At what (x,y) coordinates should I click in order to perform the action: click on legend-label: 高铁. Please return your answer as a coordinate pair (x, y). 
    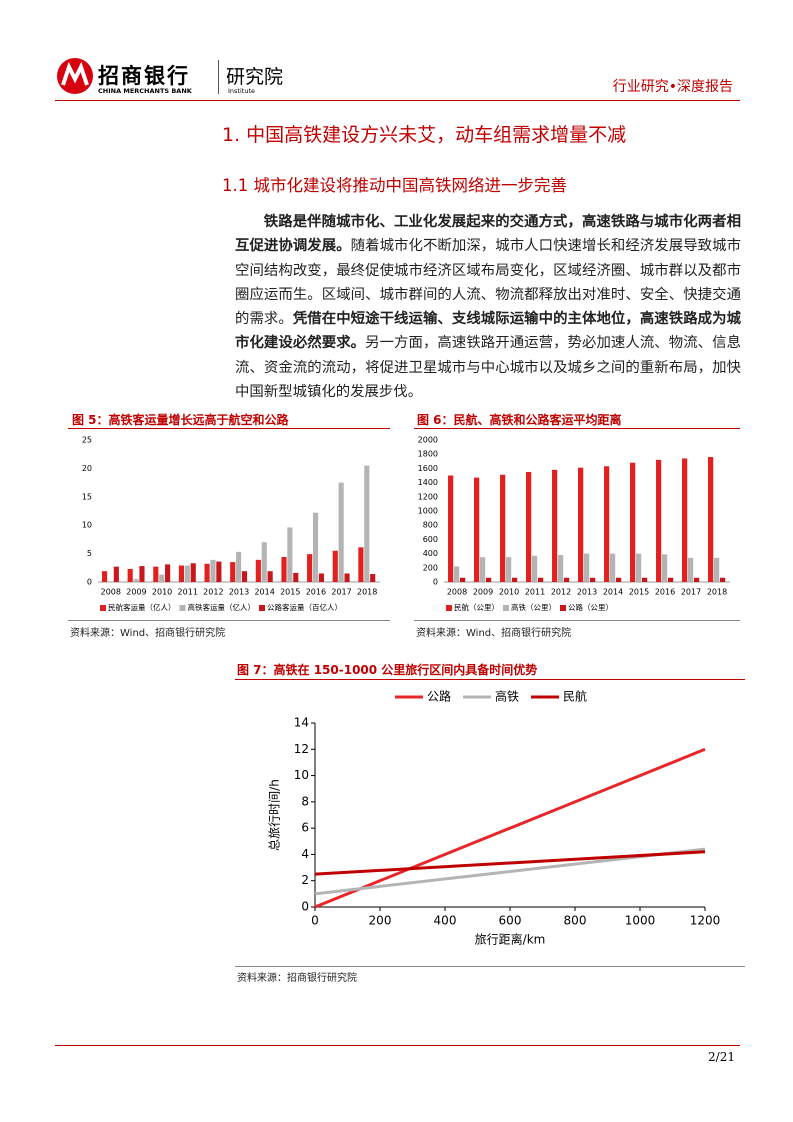
    Looking at the image, I should click on (507, 696).